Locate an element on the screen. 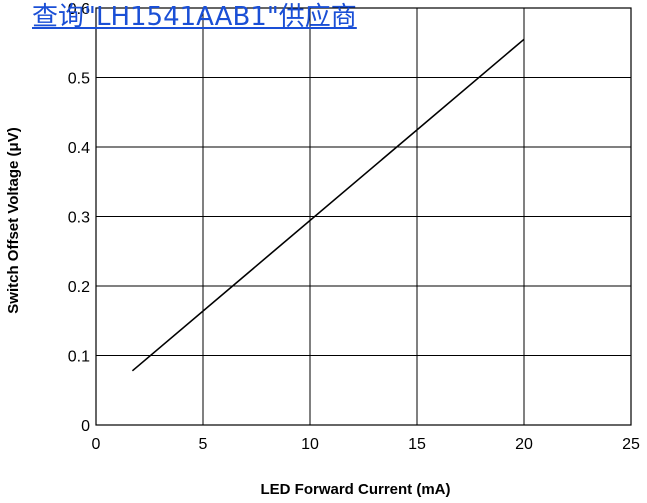  x-tick-label: 0 is located at coordinates (96, 444).